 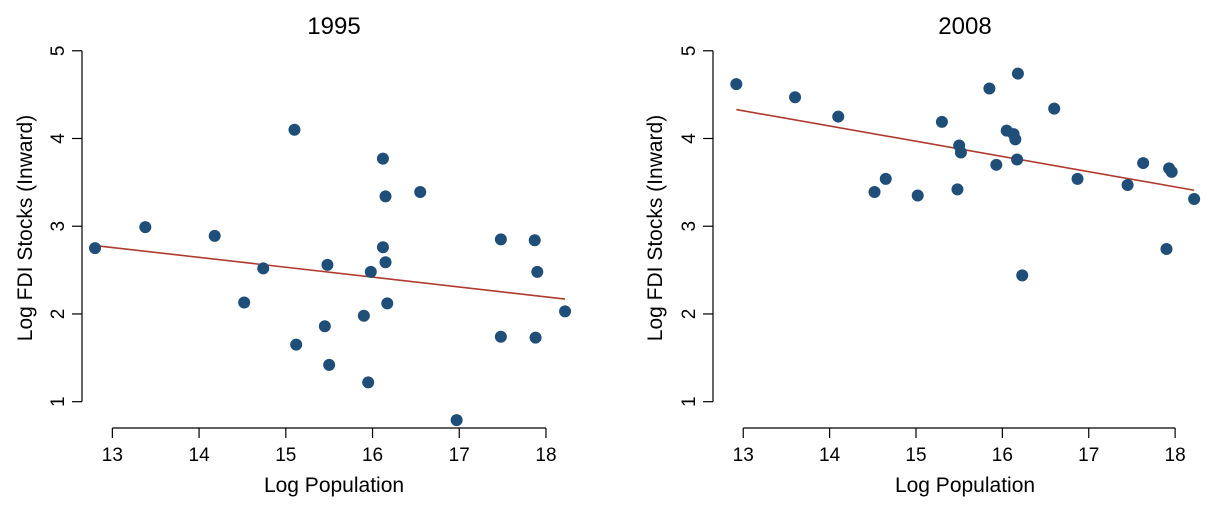 What do you see at coordinates (330, 272) in the screenshot?
I see `fit-line` at bounding box center [330, 272].